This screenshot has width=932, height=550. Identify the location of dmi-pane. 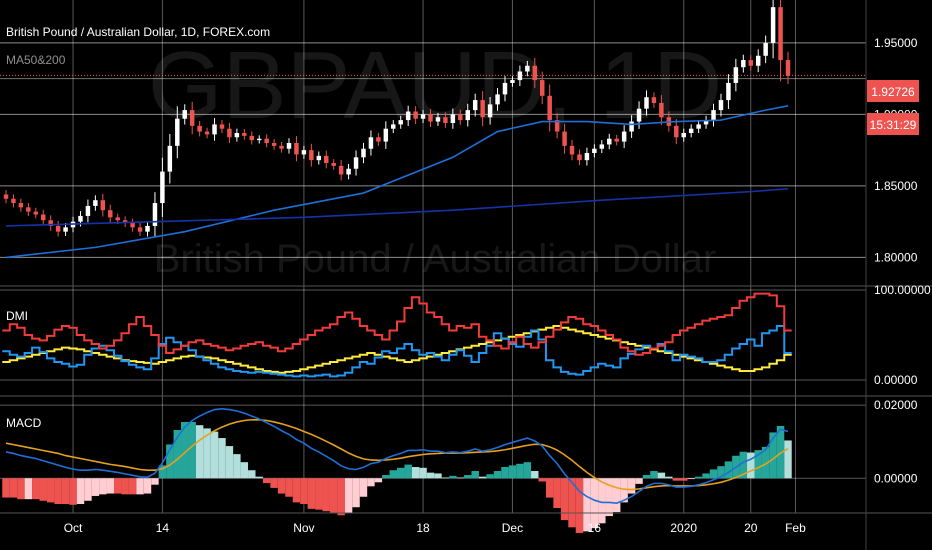
(397, 335).